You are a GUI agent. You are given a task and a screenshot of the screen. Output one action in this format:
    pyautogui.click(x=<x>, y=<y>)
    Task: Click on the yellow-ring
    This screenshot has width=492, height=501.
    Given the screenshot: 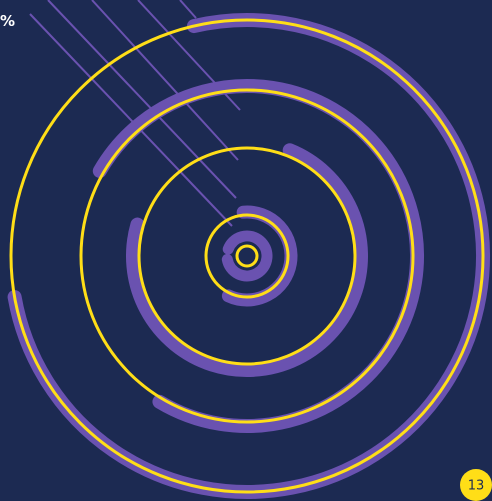 What is the action you would take?
    pyautogui.click(x=247, y=256)
    